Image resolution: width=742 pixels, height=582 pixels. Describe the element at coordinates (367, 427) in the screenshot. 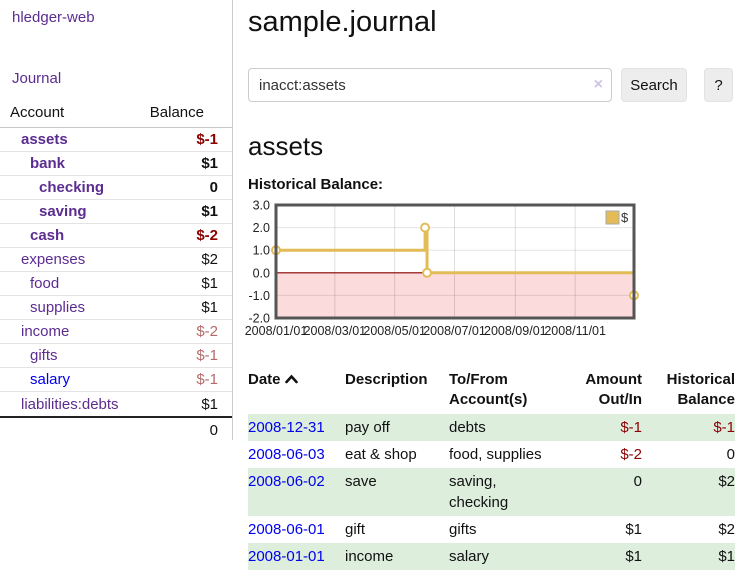

I see `transaction-description: pay off` at that location.